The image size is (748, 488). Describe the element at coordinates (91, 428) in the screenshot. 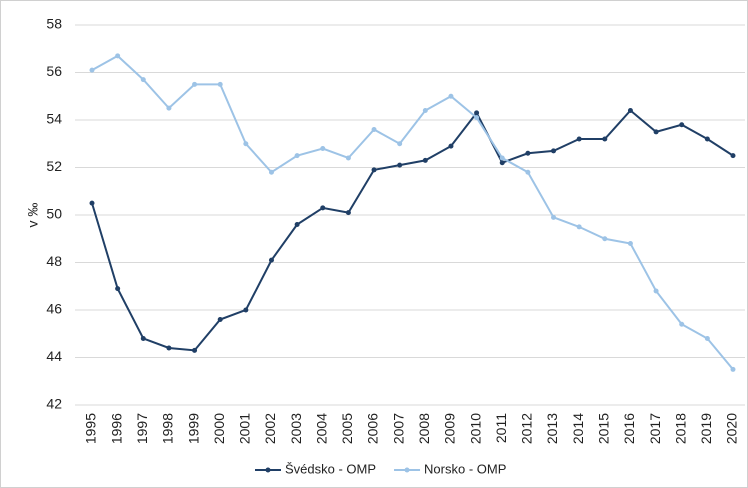

I see `x-tick-label: 1995` at that location.